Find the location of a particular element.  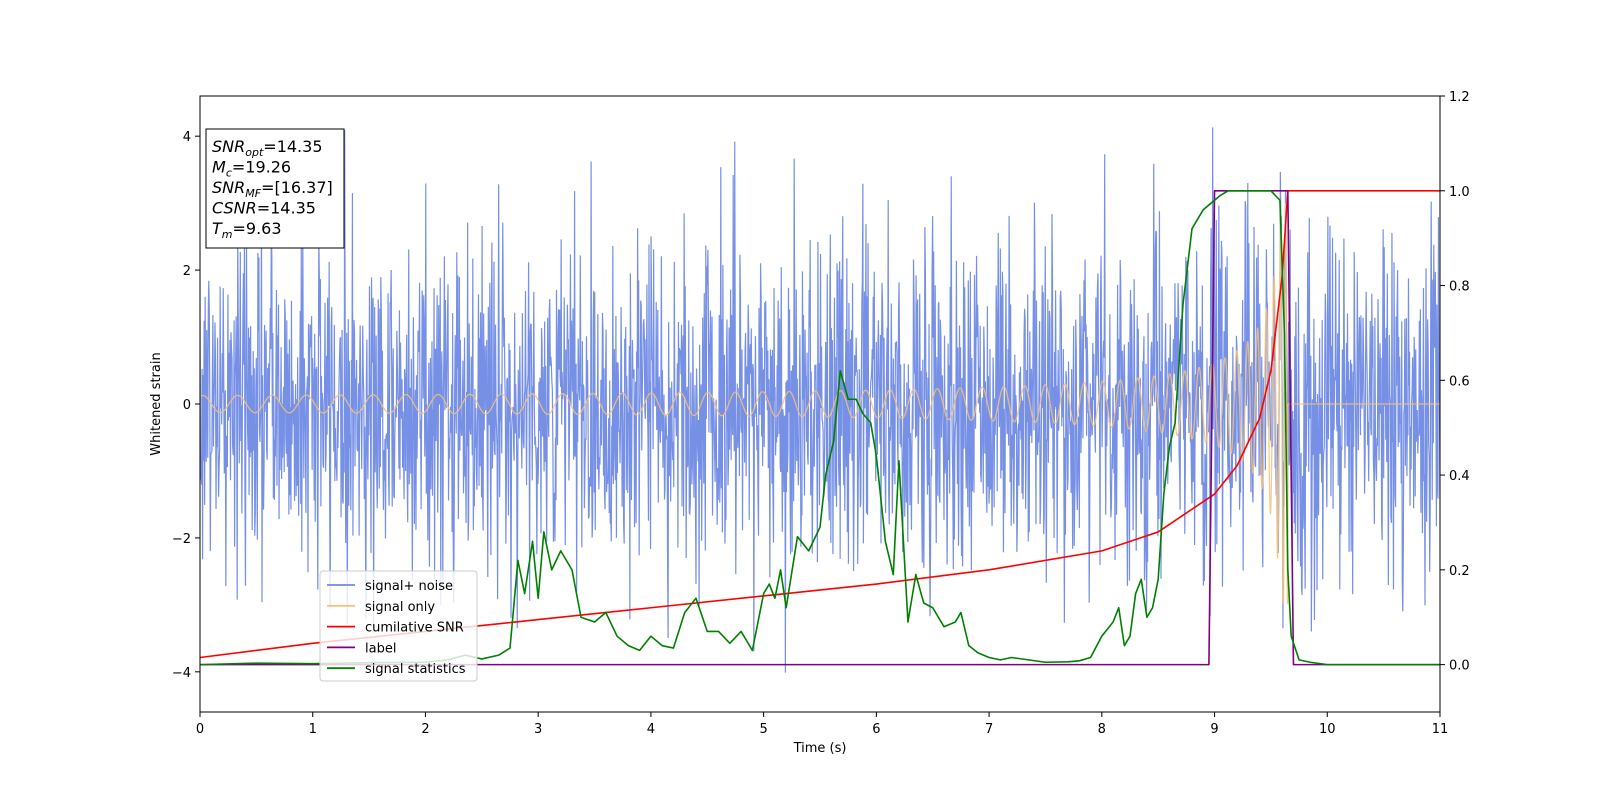

x-tick-label: 4 is located at coordinates (651, 729).